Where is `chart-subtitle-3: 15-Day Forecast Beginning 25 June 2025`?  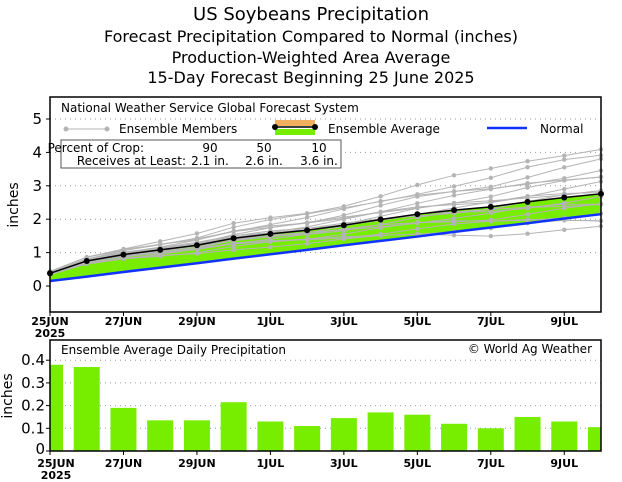 chart-subtitle-3: 15-Day Forecast Beginning 25 June 2025 is located at coordinates (311, 77).